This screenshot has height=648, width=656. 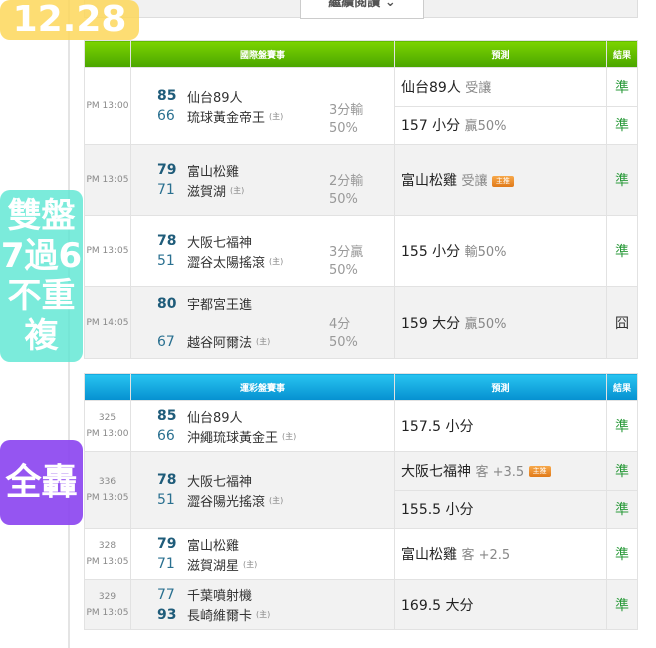 What do you see at coordinates (262, 604) in the screenshot?
I see `match-cell: 77 千葉噴射機 93 長崎維爾卡 (主)` at bounding box center [262, 604].